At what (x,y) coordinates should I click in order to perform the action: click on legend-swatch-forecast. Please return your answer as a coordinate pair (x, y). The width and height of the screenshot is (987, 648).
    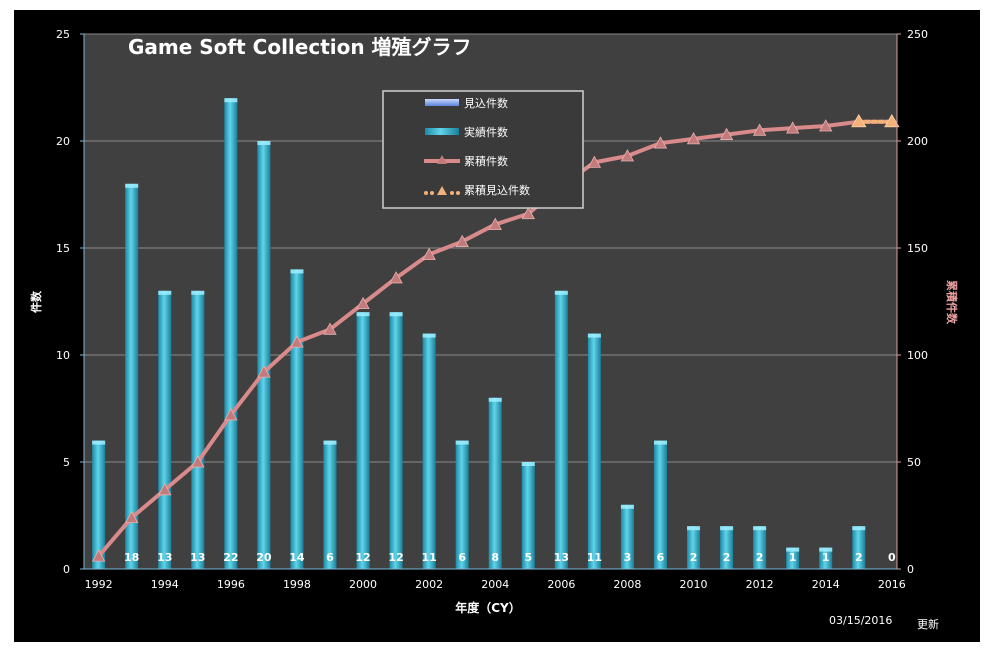
    Looking at the image, I should click on (442, 102).